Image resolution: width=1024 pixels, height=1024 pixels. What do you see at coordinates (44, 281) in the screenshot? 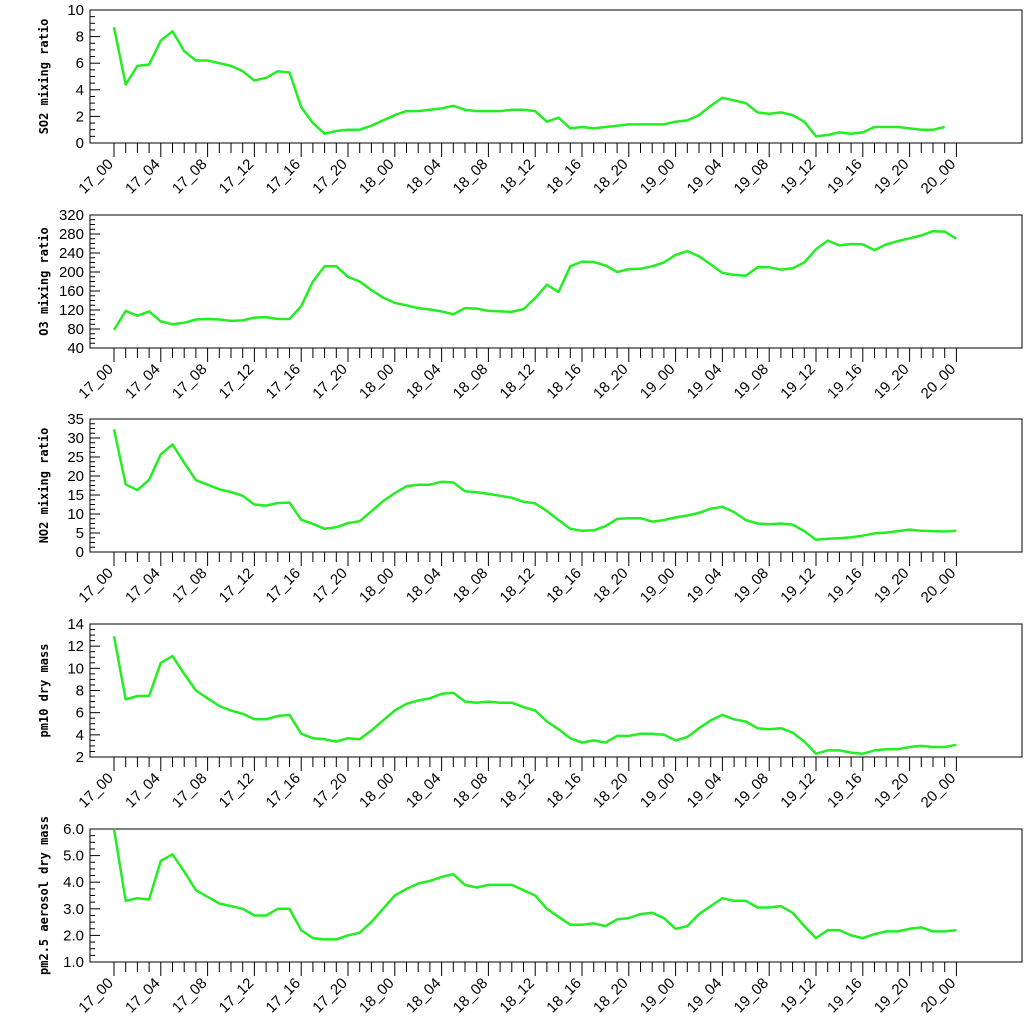
I see `y-axis-label: O3 mixing ratio` at bounding box center [44, 281].